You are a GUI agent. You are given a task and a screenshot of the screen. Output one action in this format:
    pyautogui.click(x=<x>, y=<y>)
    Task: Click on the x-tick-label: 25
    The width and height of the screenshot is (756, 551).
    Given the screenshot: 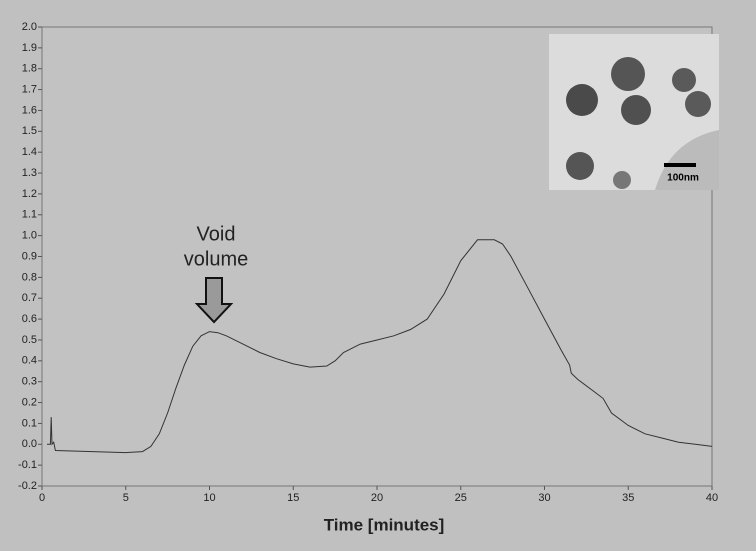 What is the action you would take?
    pyautogui.click(x=461, y=498)
    